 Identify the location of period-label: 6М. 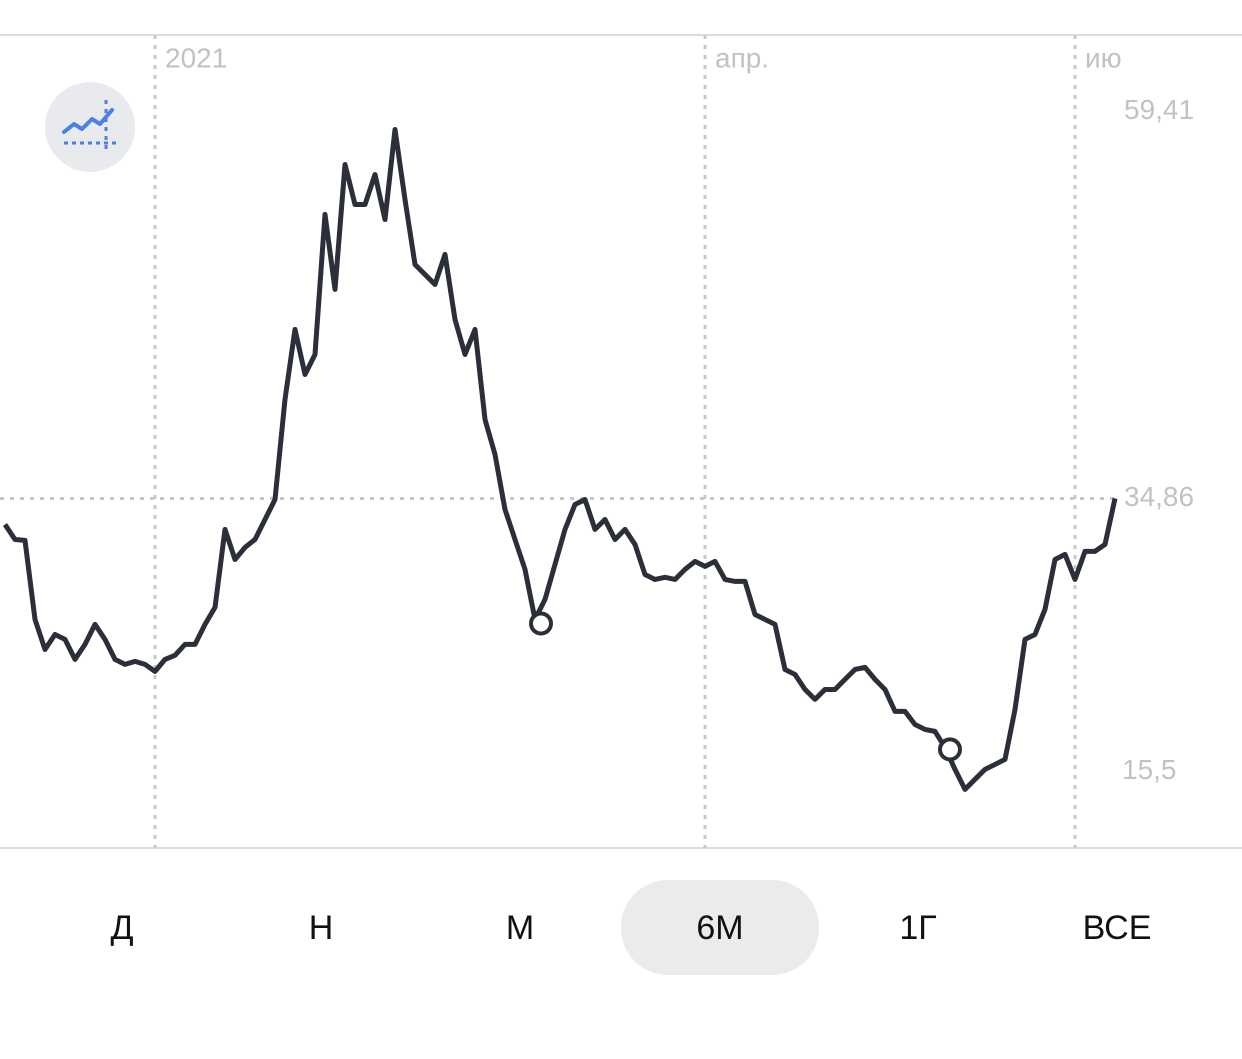
(719, 928).